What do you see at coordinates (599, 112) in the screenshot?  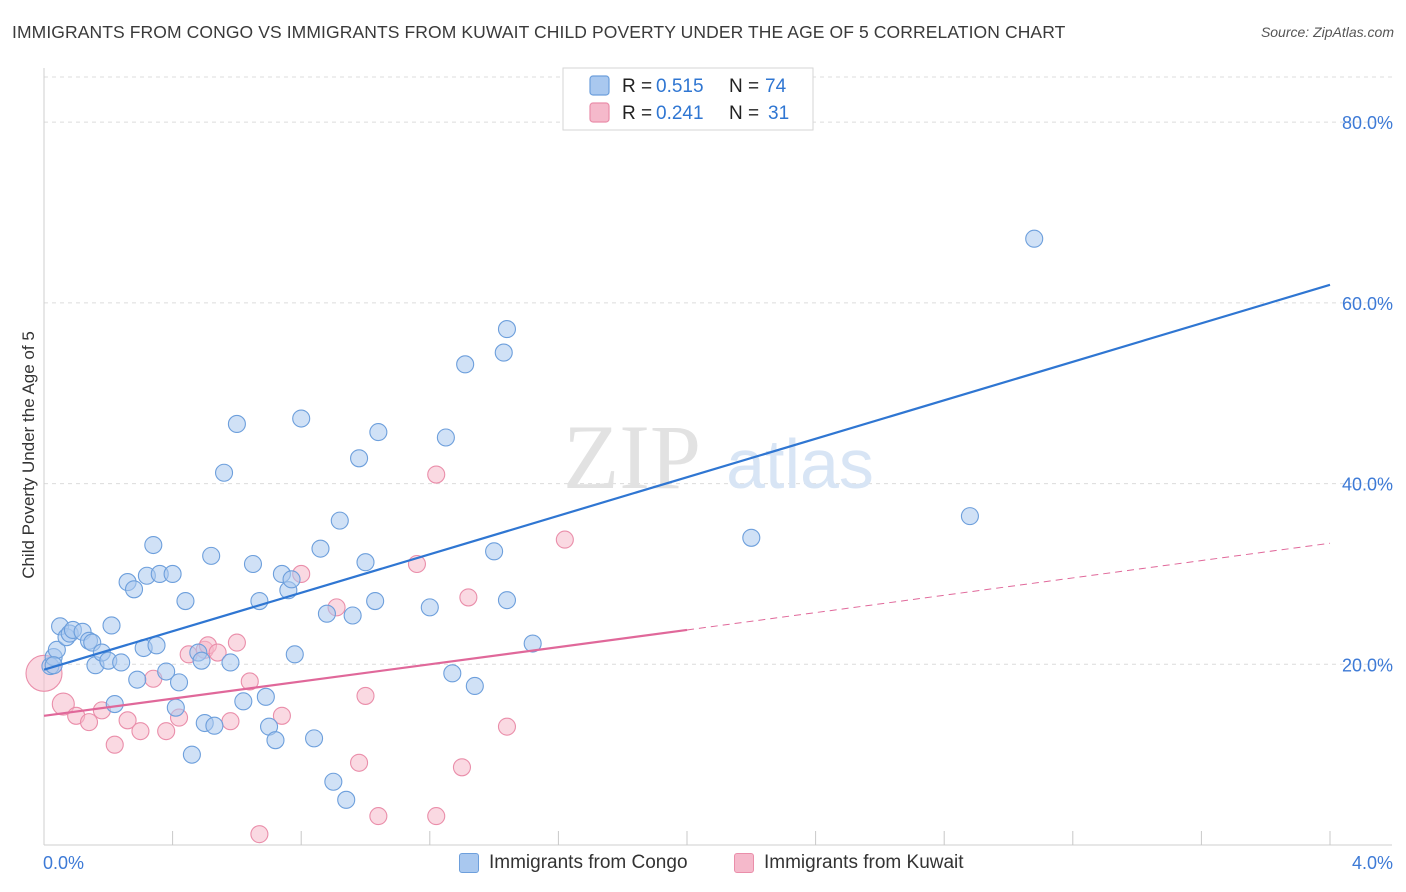 I see `legend-swatch-kuwait` at bounding box center [599, 112].